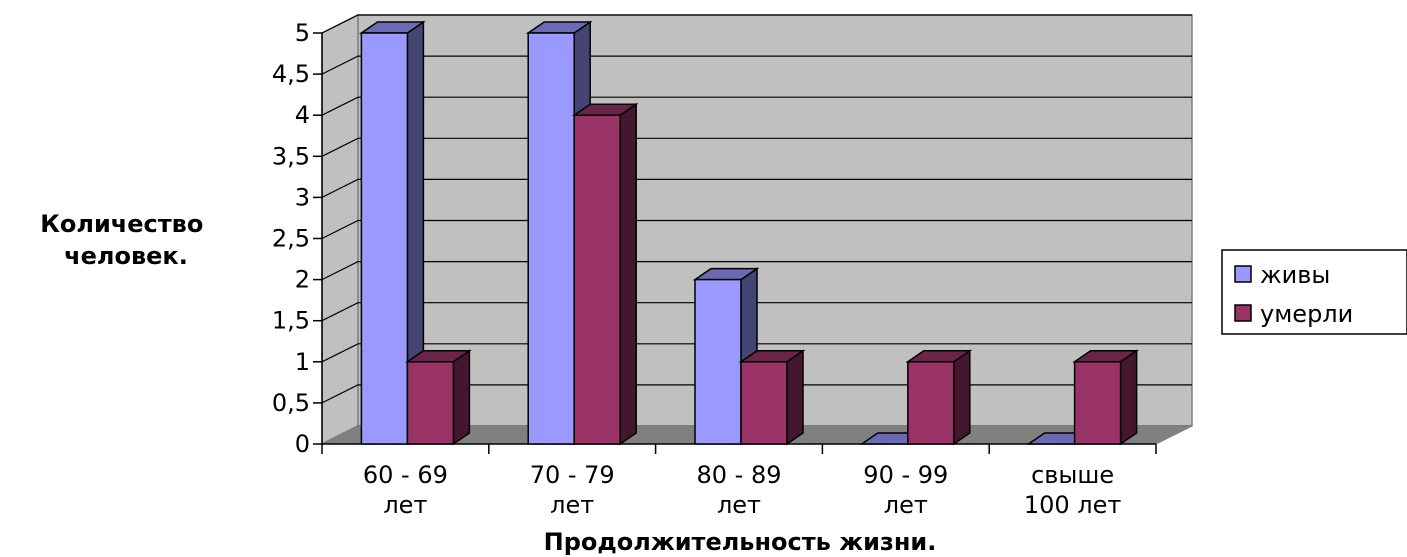  Describe the element at coordinates (905, 490) in the screenshot. I see `x-category-label: 90 - 99 лет` at that location.